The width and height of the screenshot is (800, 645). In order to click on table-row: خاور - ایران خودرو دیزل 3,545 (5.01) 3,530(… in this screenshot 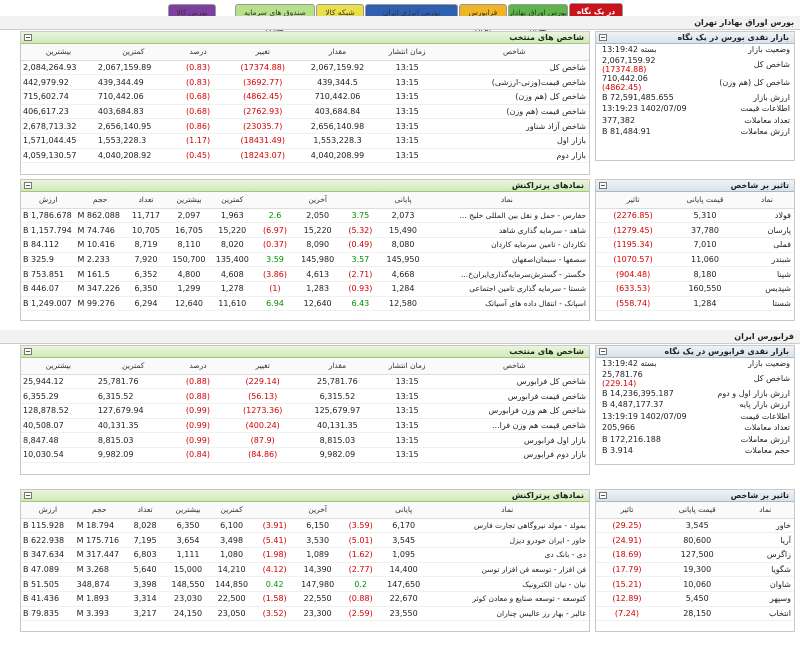, I will do `click(305, 540)`.